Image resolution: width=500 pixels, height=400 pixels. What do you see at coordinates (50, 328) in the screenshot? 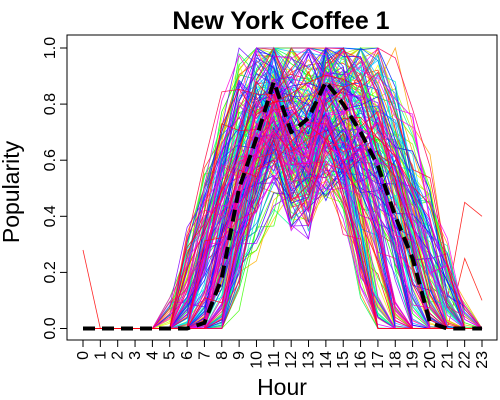
I see `y-tick-label: 0.0` at bounding box center [50, 328].